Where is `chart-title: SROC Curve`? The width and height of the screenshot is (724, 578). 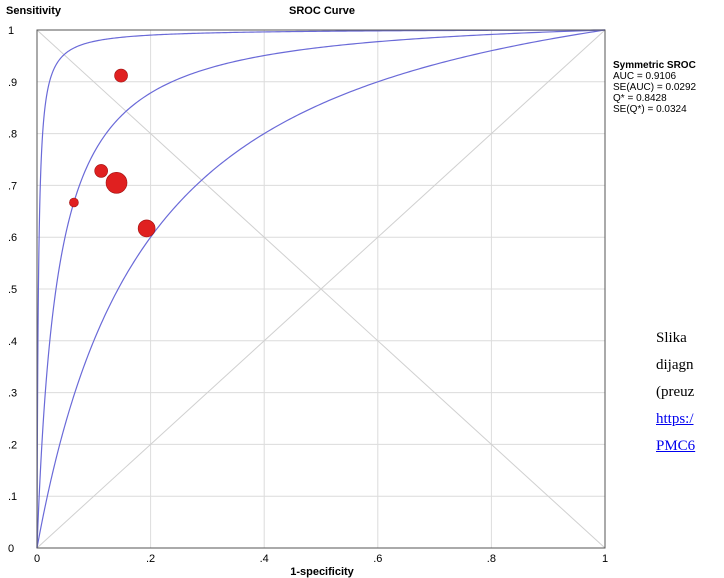 chart-title: SROC Curve is located at coordinates (322, 11).